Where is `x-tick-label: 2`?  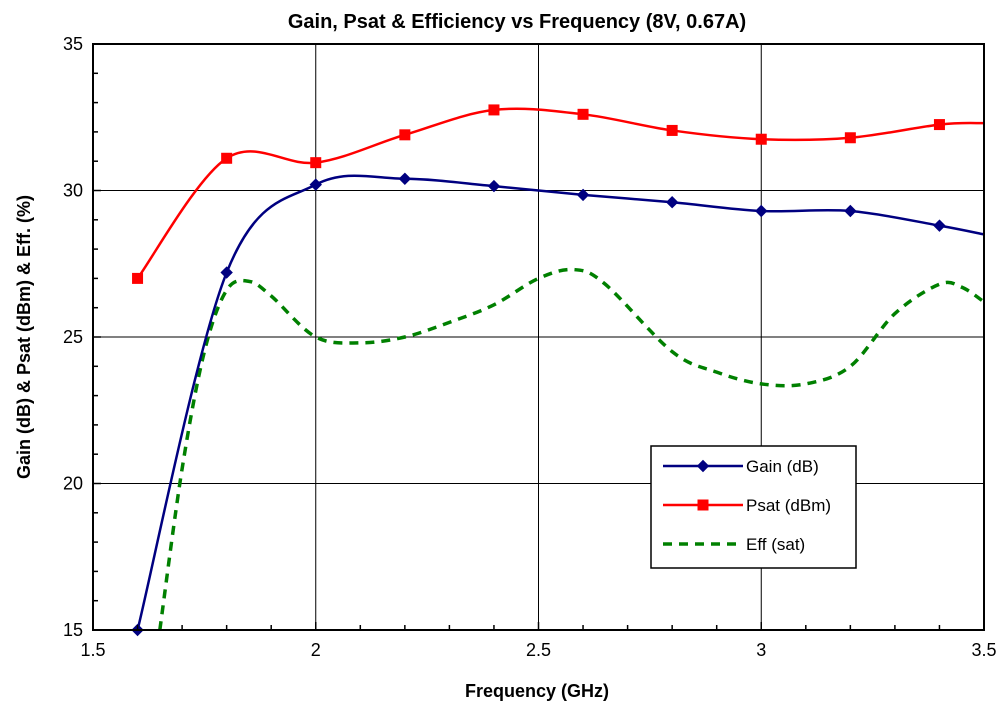 x-tick-label: 2 is located at coordinates (316, 650).